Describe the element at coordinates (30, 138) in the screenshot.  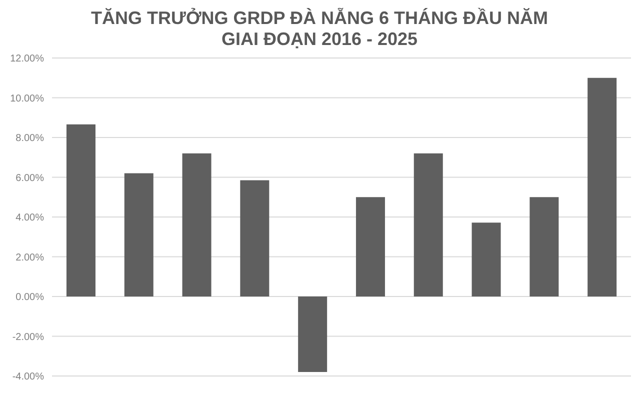
I see `y-tick-label: 8.00%` at that location.